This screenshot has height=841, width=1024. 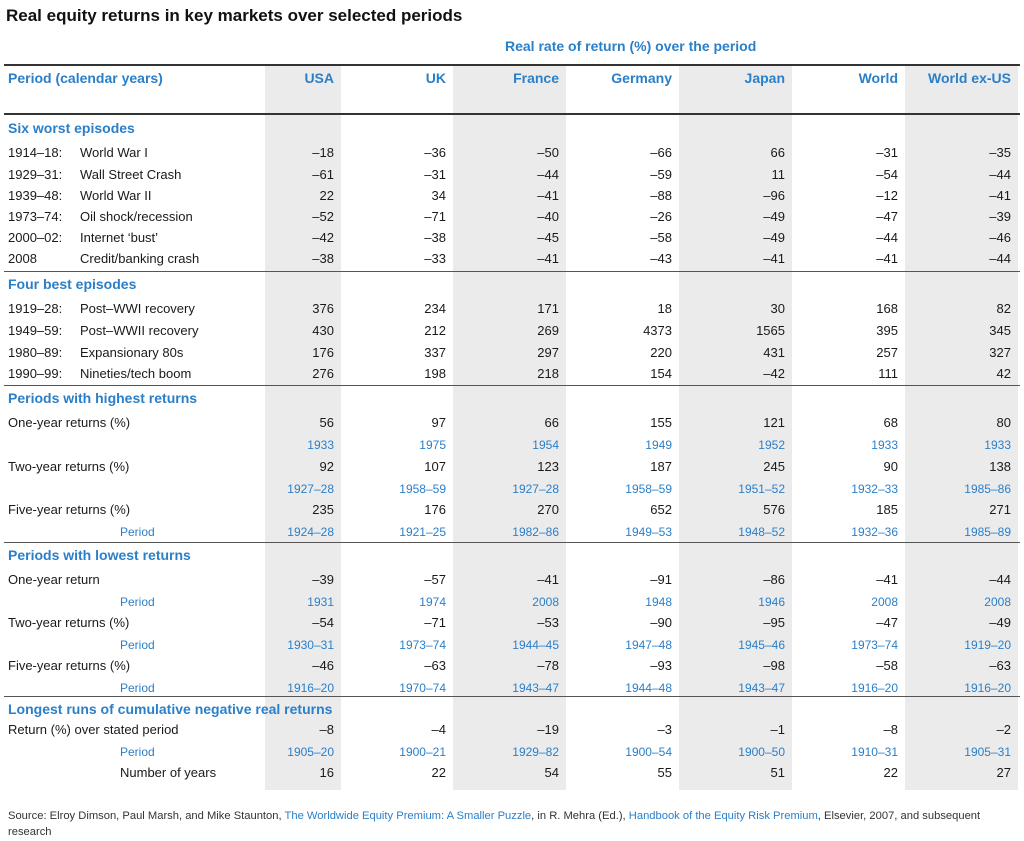 I want to click on row-period: 1939–48:, so click(x=35, y=195).